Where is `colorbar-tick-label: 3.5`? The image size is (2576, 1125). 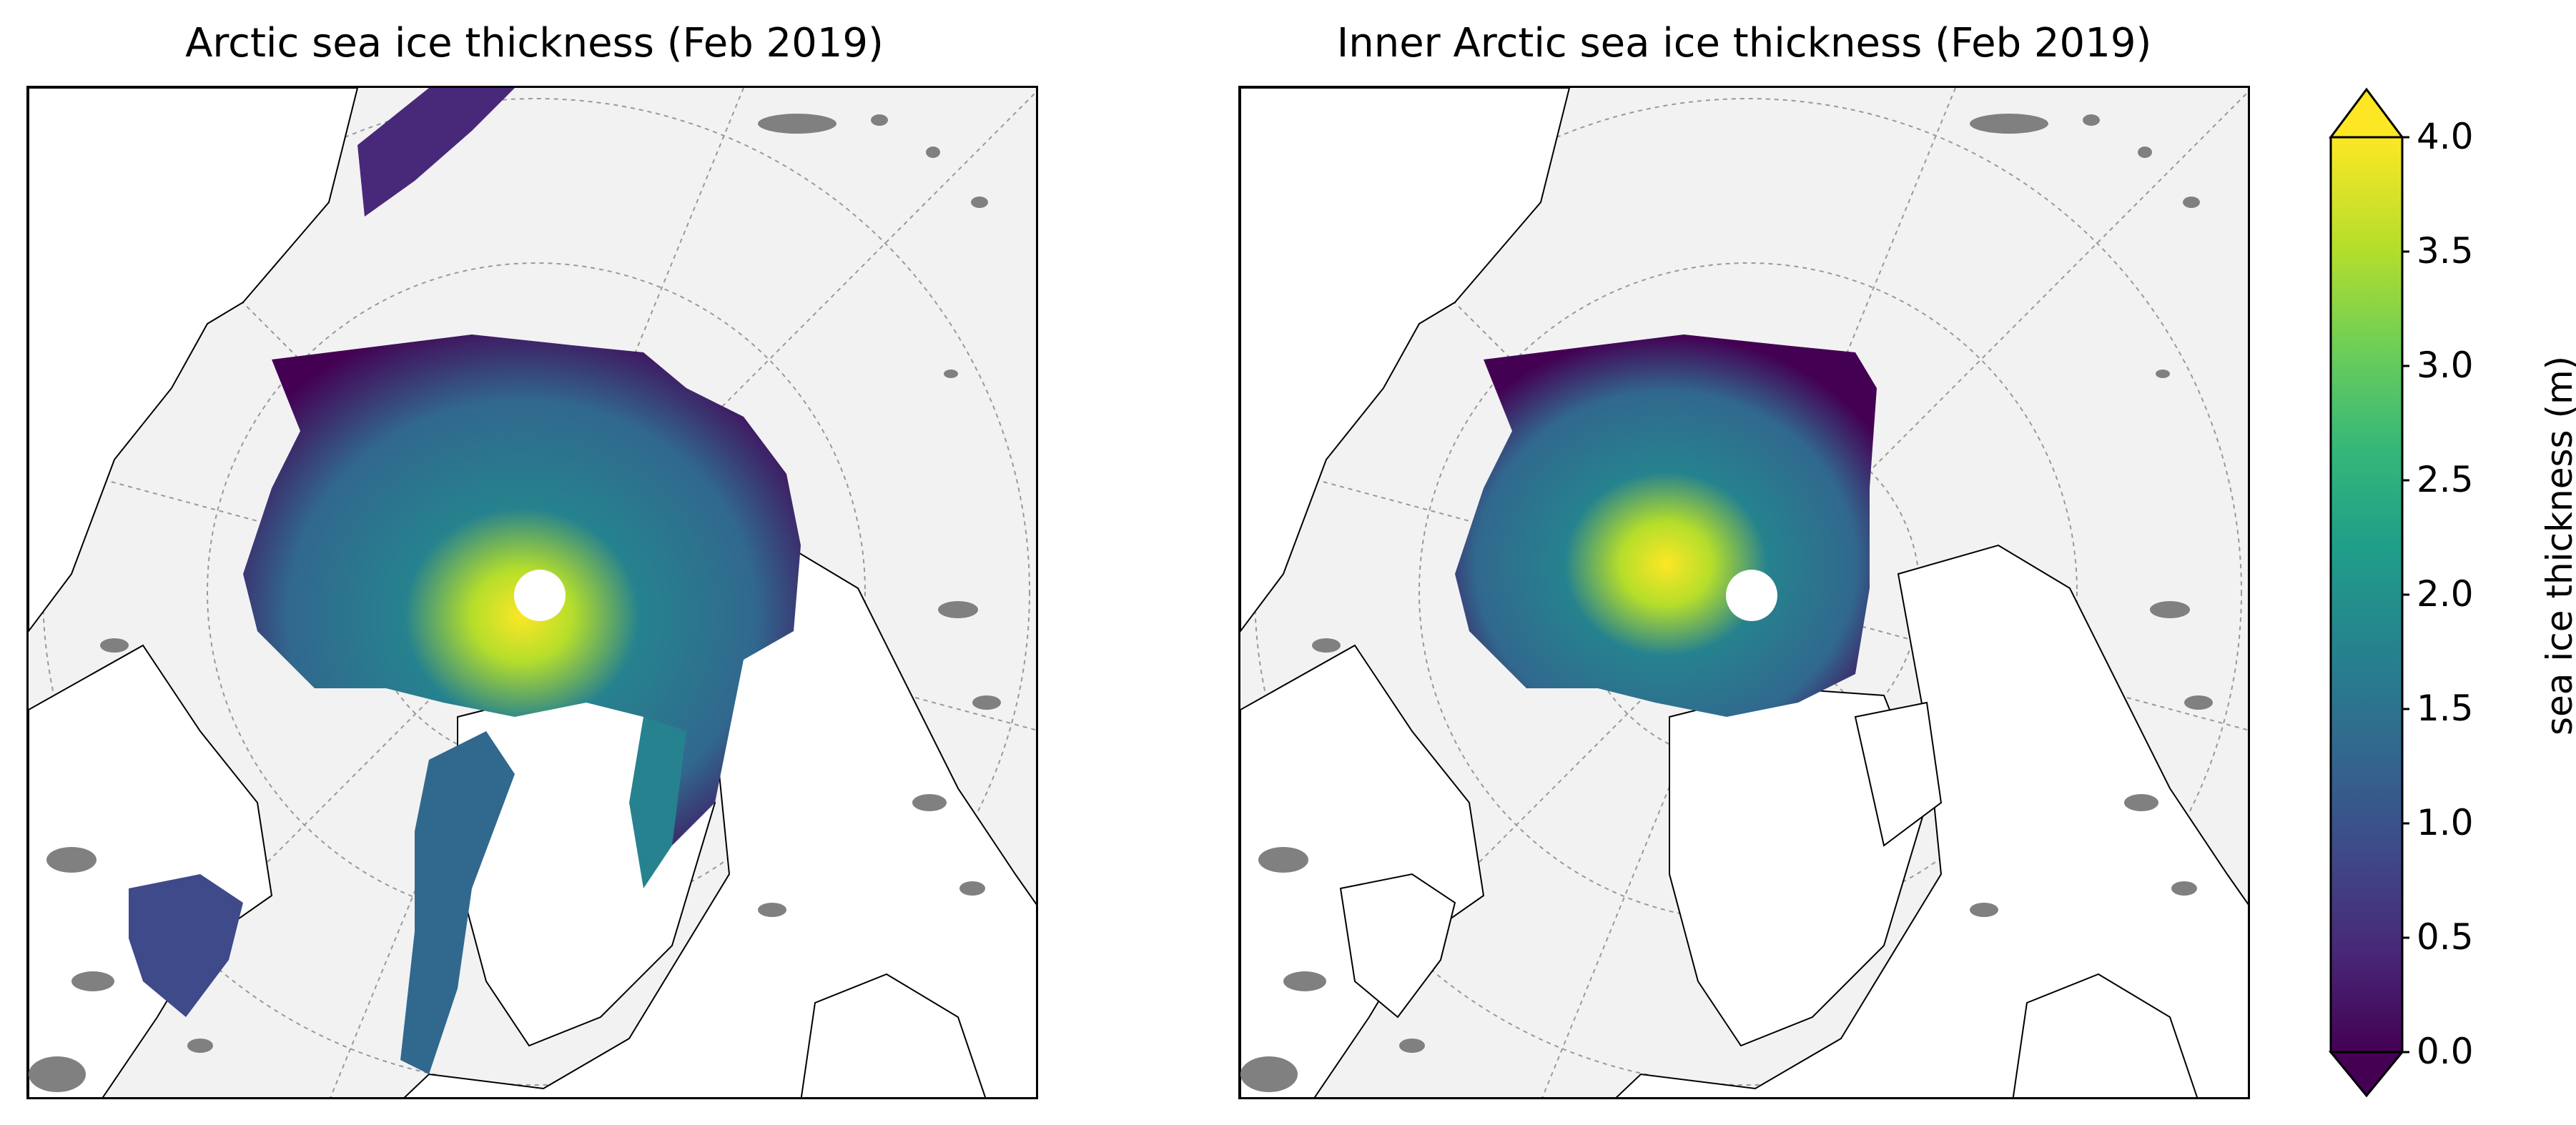 colorbar-tick-label: 3.5 is located at coordinates (2445, 251).